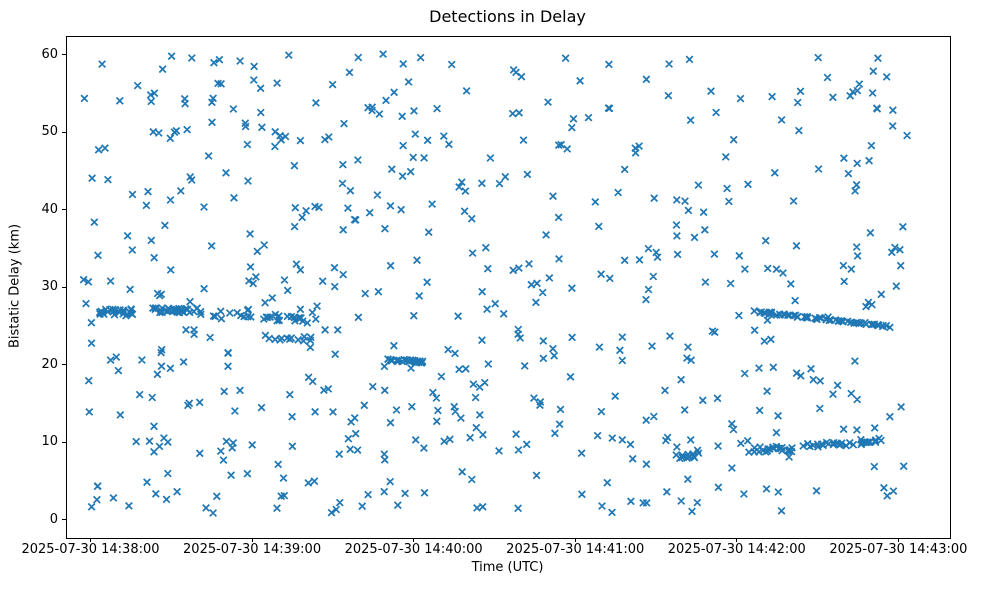 This screenshot has width=983, height=590. I want to click on x-axis-label: Time (UTC), so click(507, 567).